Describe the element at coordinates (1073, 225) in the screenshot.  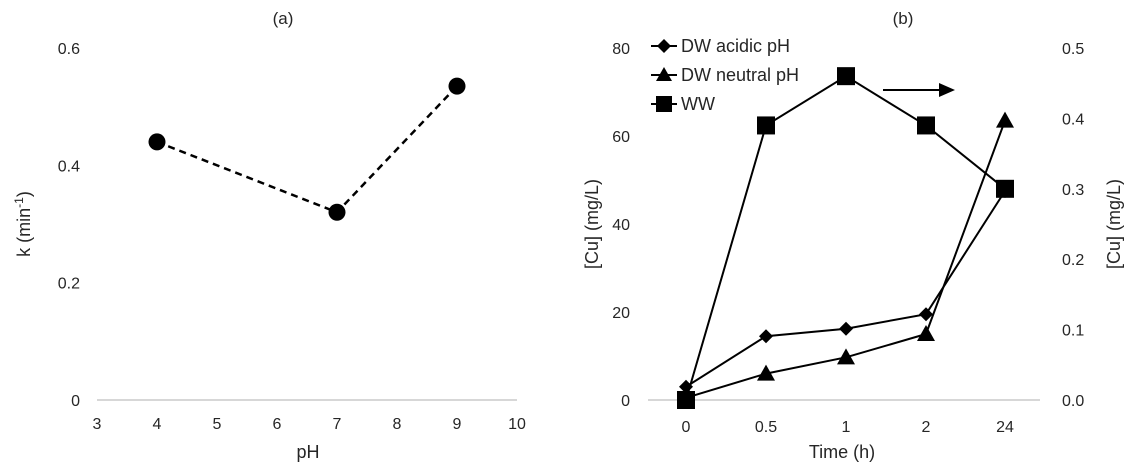
I see `panel-b-y2-ticks: 0.0 0.1 0.2 0.3 0.4 0.5` at that location.